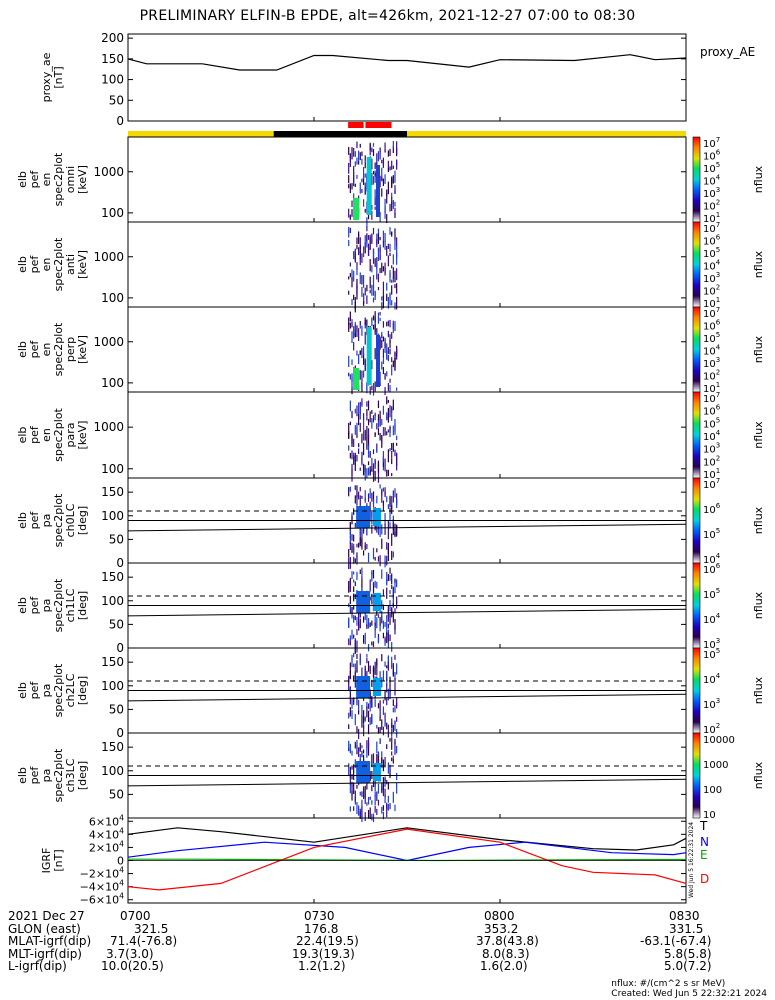  I want to click on colorbar-tick-label: 10⁵, so click(711, 253).